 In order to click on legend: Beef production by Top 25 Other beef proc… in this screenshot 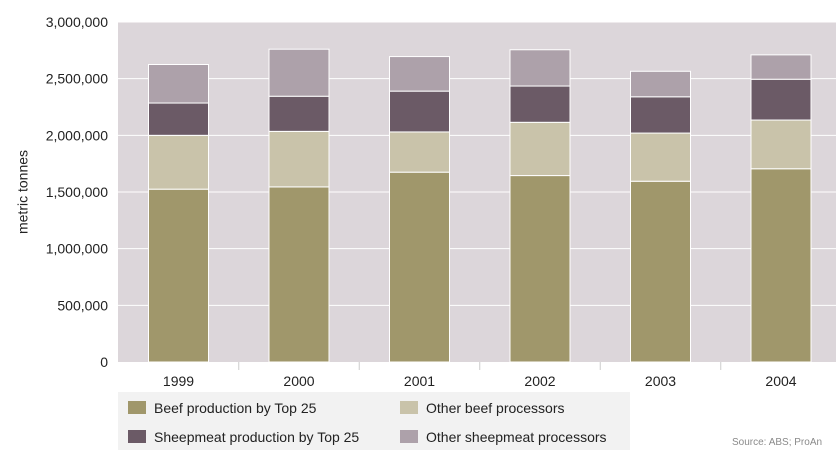, I will do `click(367, 422)`.